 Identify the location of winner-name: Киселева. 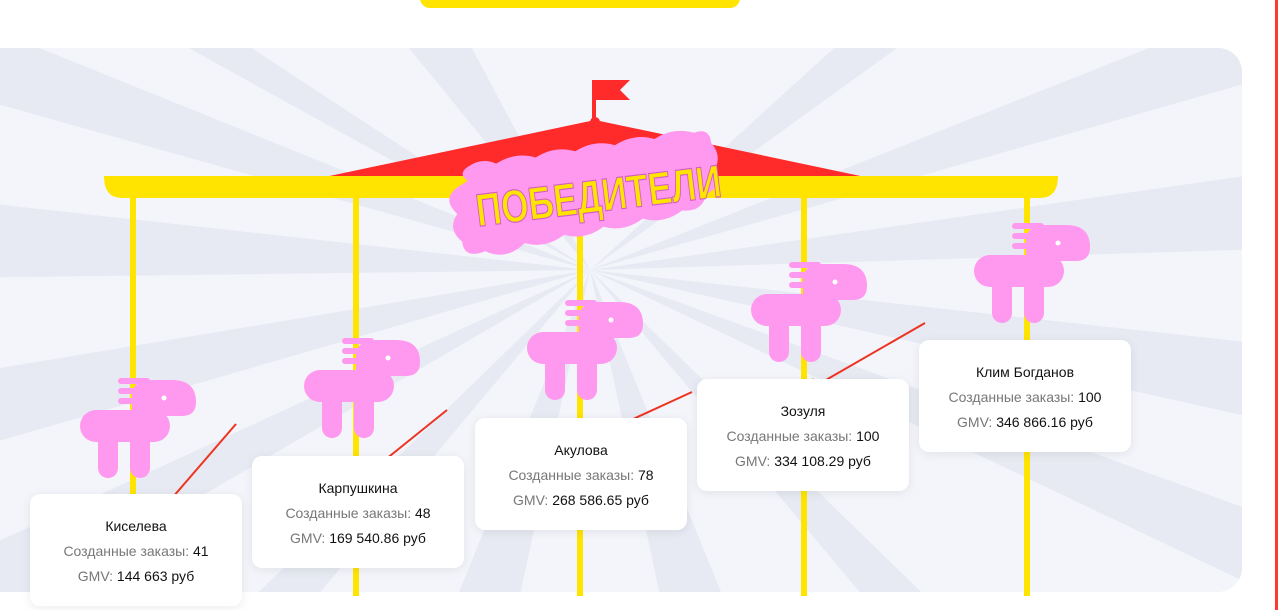
(136, 526).